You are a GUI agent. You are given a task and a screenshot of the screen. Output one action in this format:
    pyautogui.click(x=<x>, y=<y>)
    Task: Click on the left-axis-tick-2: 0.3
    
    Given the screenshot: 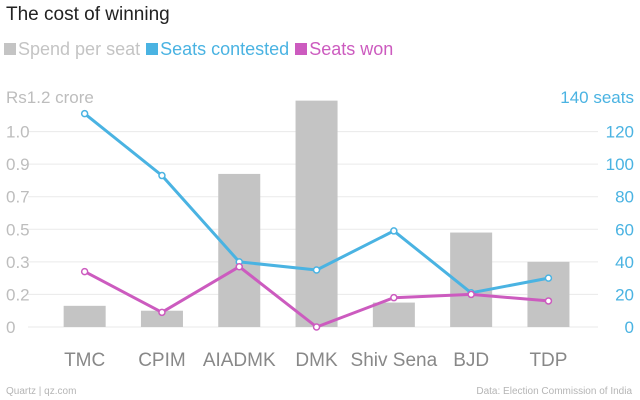 What is the action you would take?
    pyautogui.click(x=18, y=262)
    